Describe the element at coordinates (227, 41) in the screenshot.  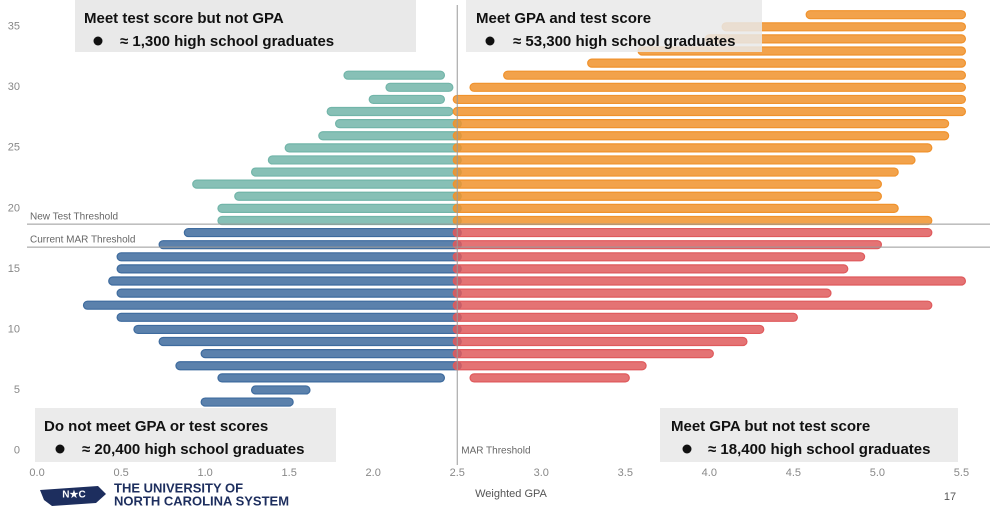
I see `annotation-text: ≈ 1,300 high school graduates` at that location.